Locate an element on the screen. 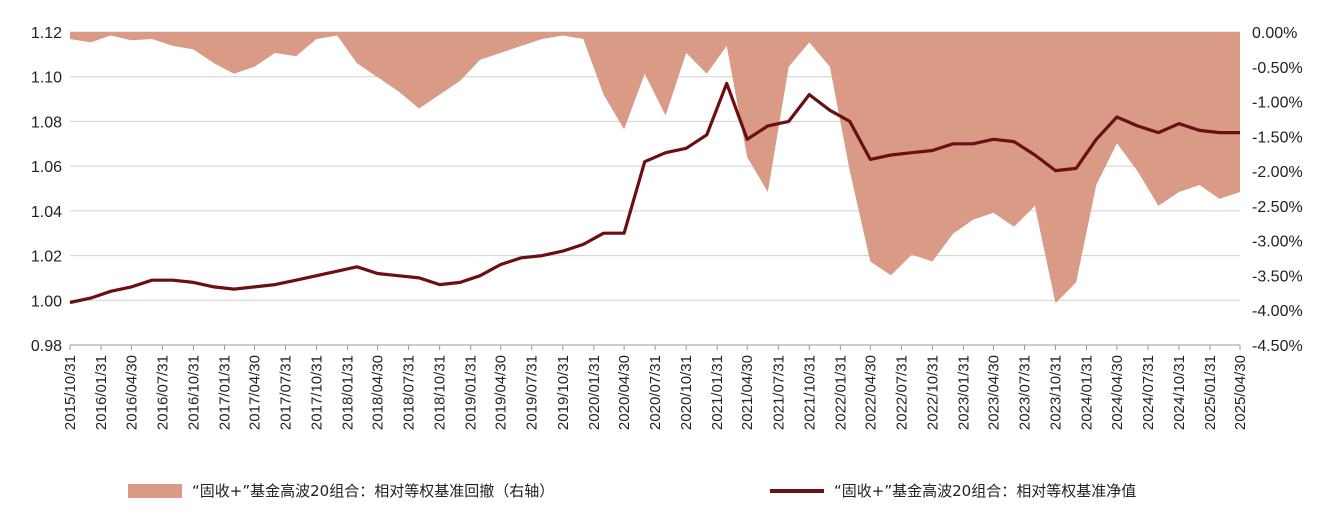  x-tick-label: 2024/04/30 is located at coordinates (1117, 392).